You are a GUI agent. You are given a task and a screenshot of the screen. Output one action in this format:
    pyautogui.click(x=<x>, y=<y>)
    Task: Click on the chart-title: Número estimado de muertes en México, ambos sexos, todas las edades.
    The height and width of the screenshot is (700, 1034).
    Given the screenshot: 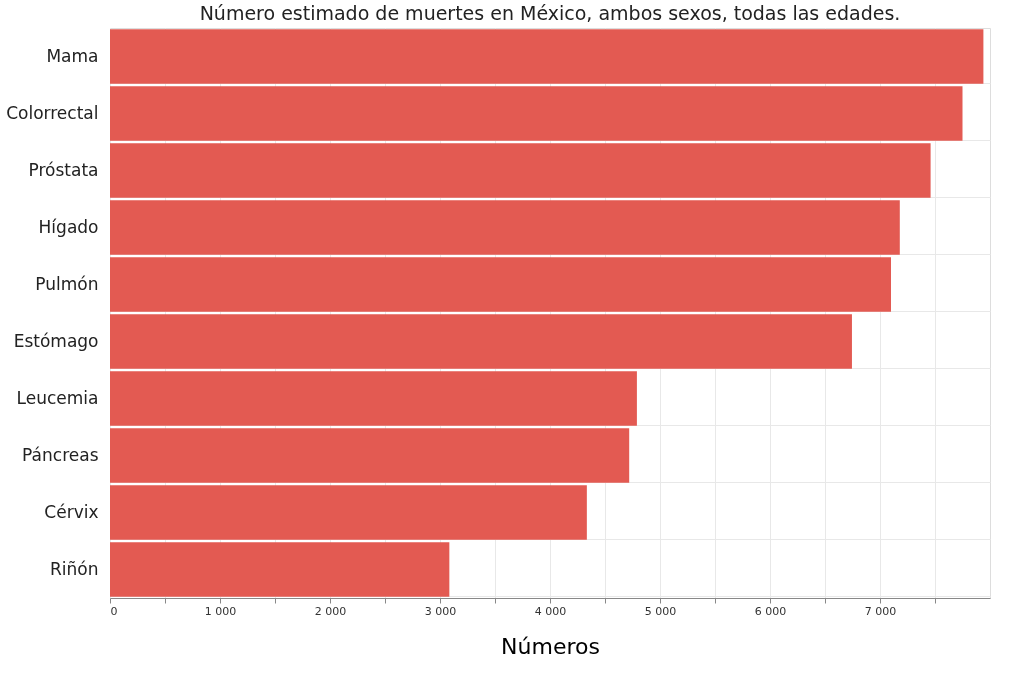 What is the action you would take?
    pyautogui.click(x=550, y=13)
    